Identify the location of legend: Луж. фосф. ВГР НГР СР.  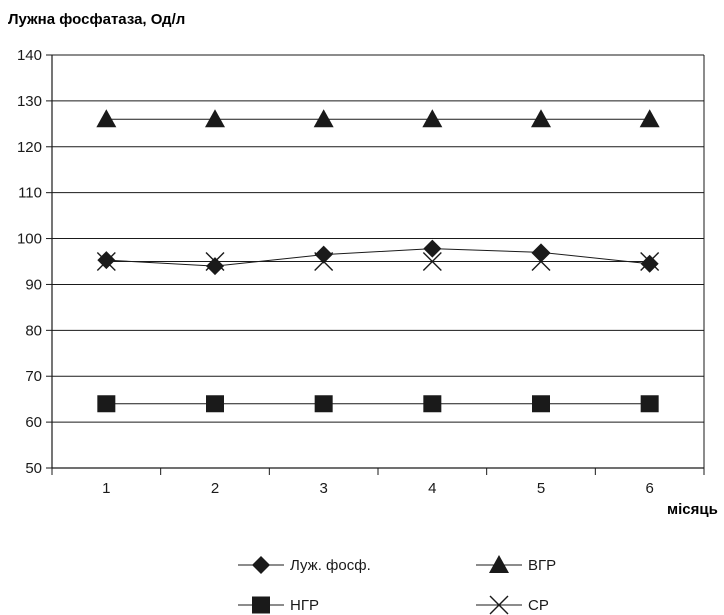
(397, 585).